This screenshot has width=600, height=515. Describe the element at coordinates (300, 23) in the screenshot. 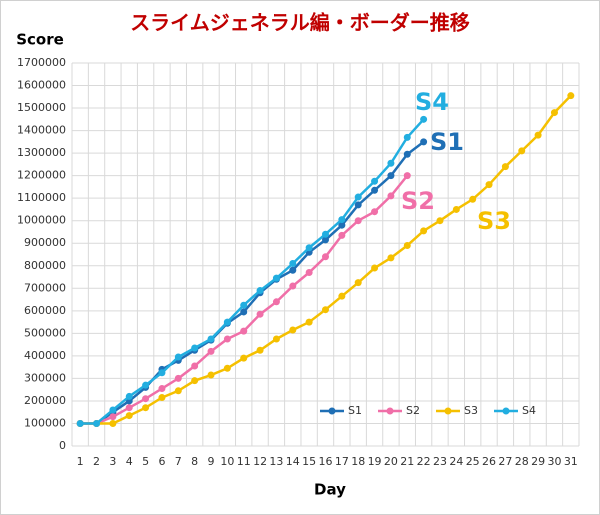

I see `chart-title: スライムジェネラル編・ボーダー推移` at that location.